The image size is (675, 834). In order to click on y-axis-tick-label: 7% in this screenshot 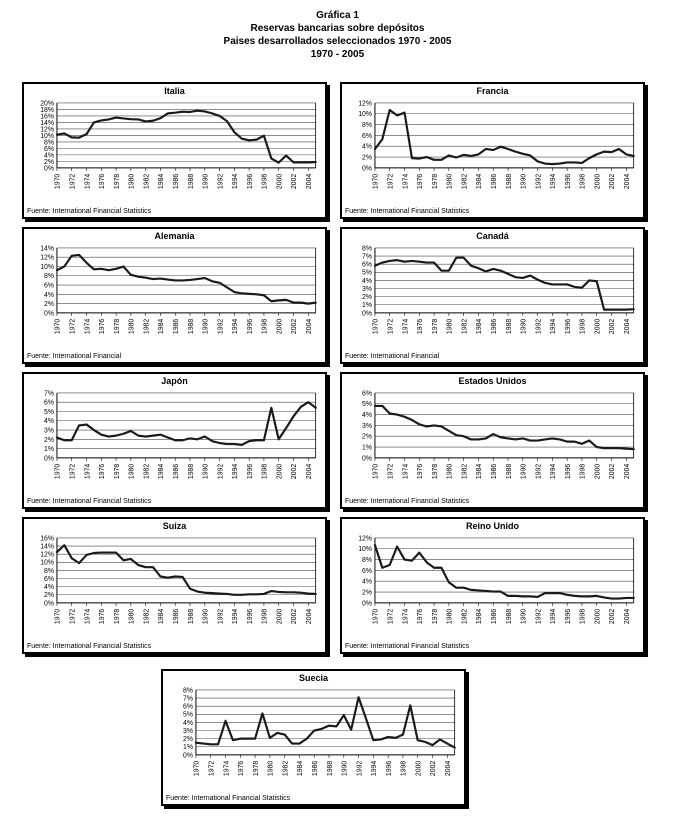, I will do `click(367, 256)`.